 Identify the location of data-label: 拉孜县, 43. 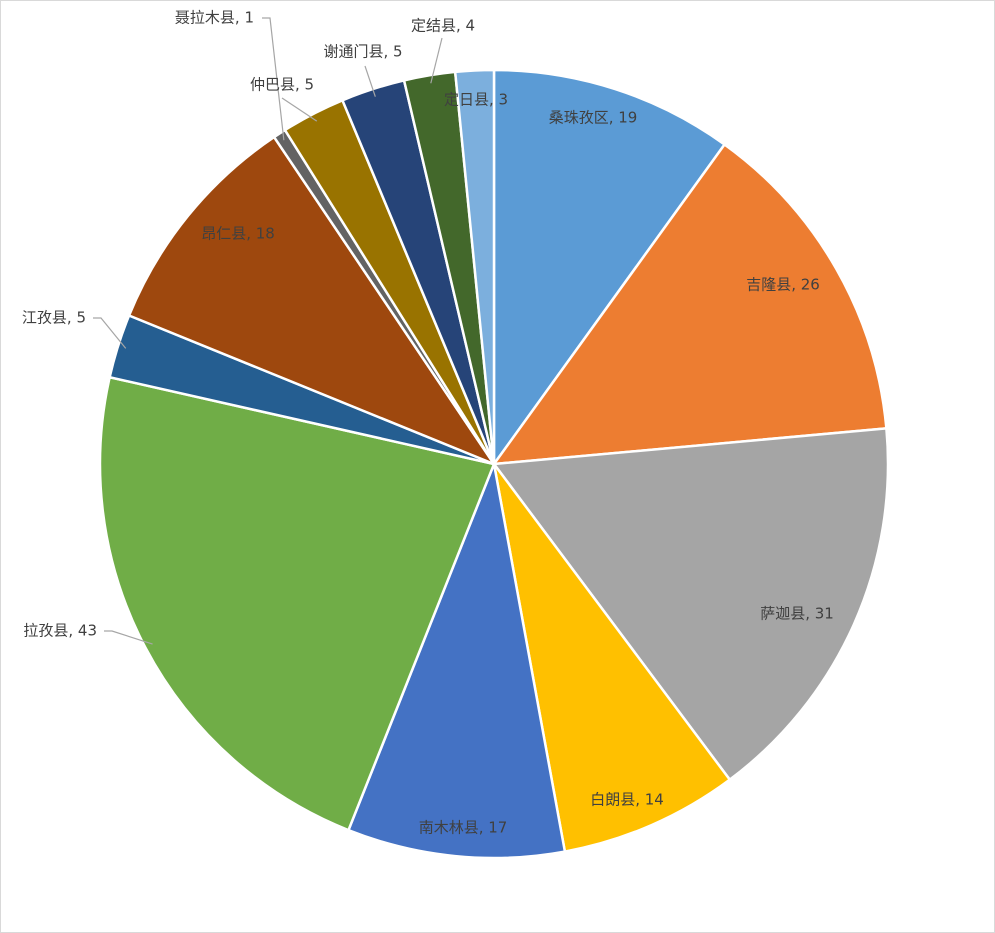
(60, 631).